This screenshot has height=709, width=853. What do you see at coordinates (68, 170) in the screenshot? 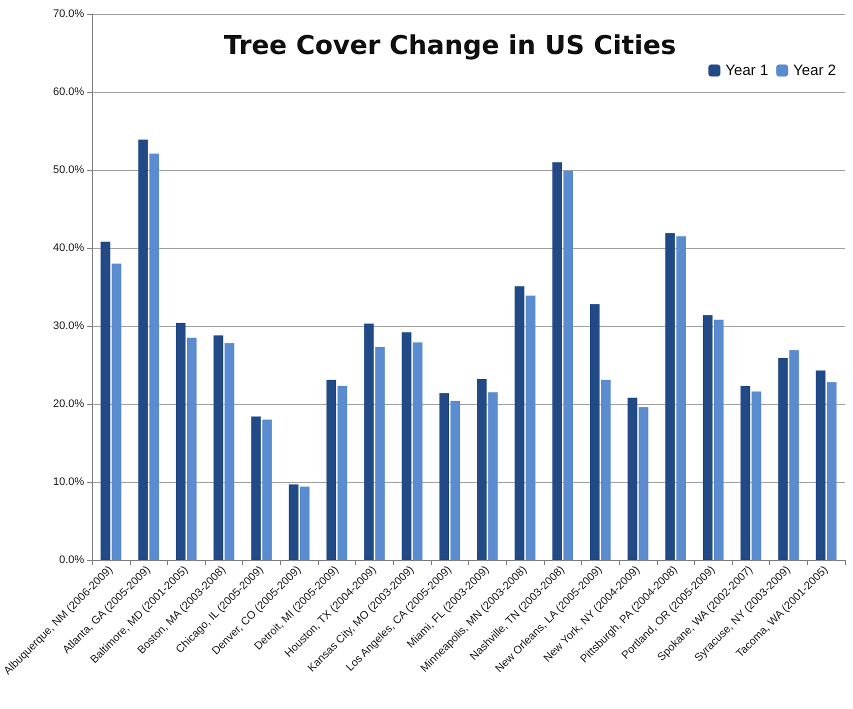
I see `y-tick-label: 50.0%` at bounding box center [68, 170].